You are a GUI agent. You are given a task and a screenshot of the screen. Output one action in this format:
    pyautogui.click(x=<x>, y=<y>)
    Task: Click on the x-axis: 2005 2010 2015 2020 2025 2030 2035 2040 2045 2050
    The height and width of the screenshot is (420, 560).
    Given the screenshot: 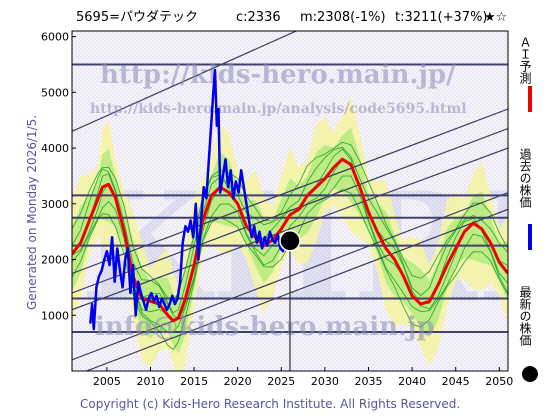 What is the action you would take?
    pyautogui.click(x=303, y=377)
    